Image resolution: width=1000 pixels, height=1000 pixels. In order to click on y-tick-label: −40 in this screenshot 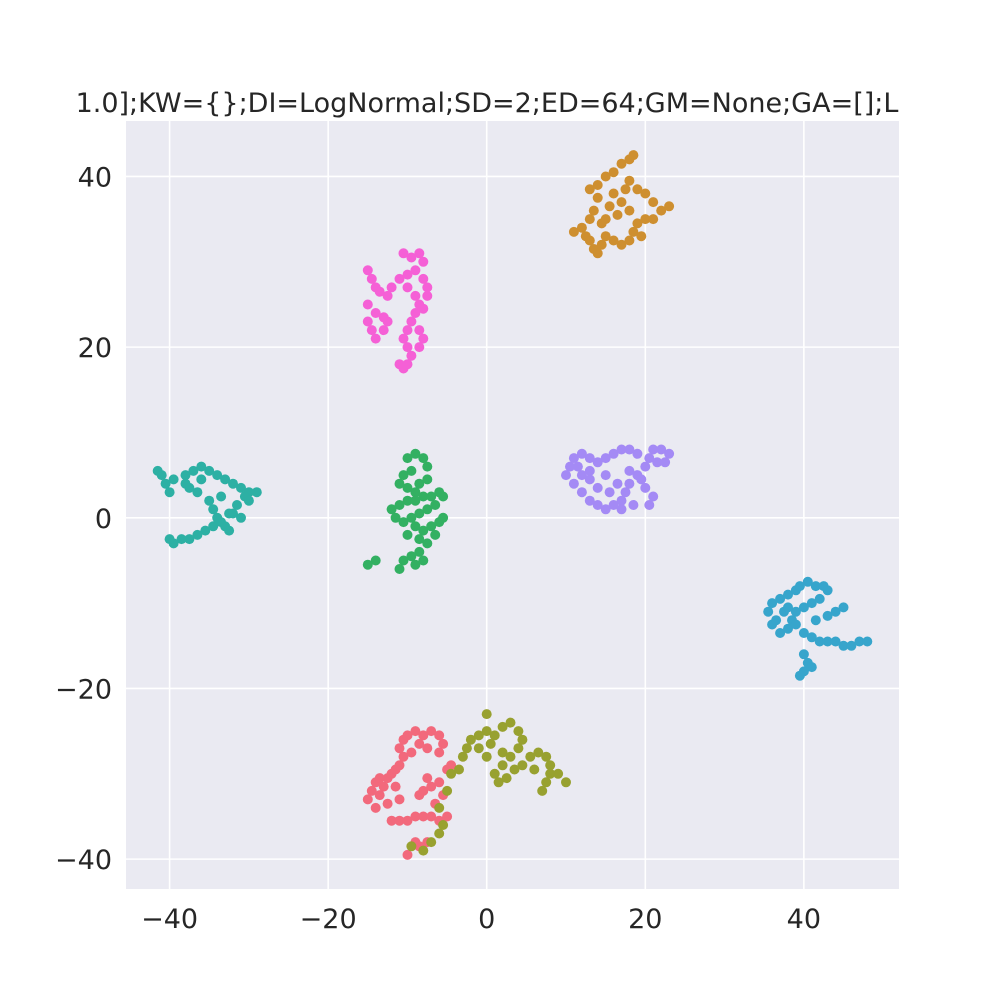, I will do `click(83, 860)`.